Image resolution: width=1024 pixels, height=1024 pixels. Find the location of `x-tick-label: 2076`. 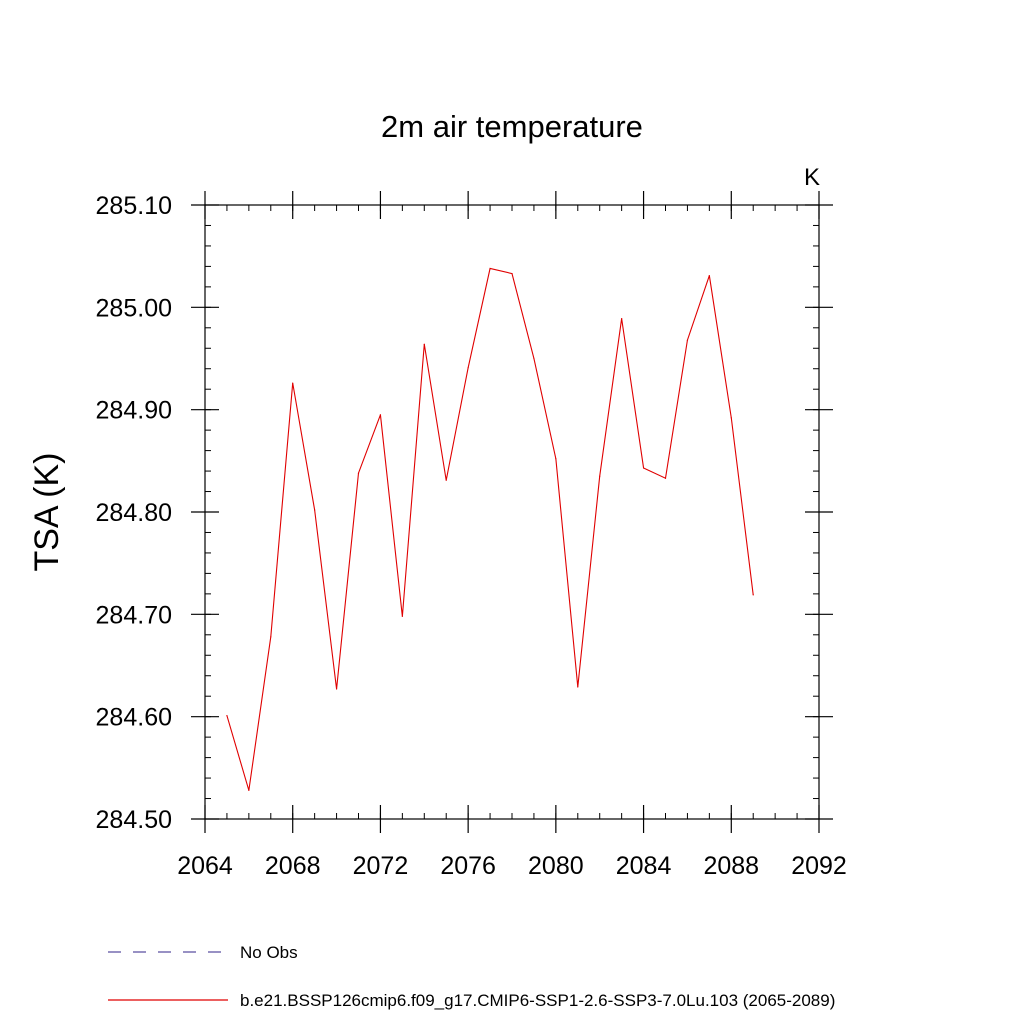

x-tick-label: 2076 is located at coordinates (468, 866).